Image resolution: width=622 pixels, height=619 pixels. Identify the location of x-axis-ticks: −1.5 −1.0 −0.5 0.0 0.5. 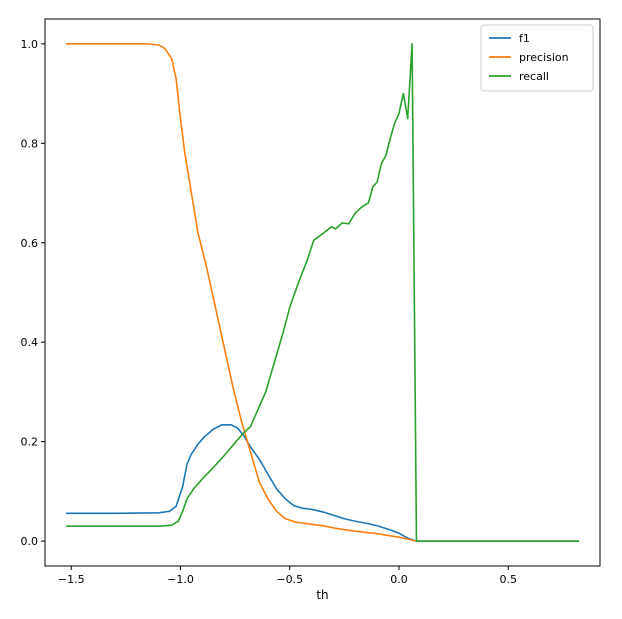
(287, 576).